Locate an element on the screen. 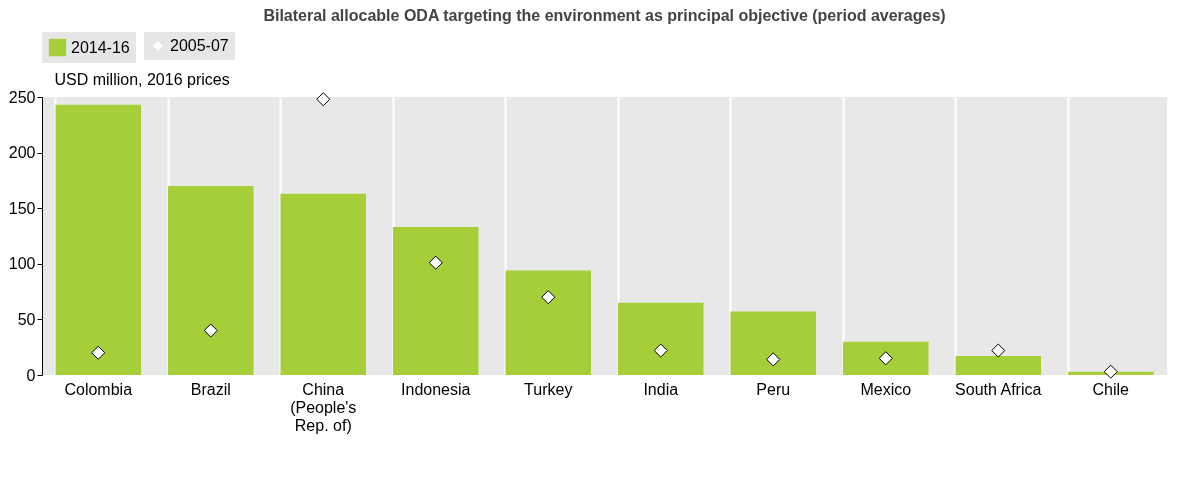 Image resolution: width=1204 pixels, height=482 pixels. y-tick-label: 150 is located at coordinates (22, 208).